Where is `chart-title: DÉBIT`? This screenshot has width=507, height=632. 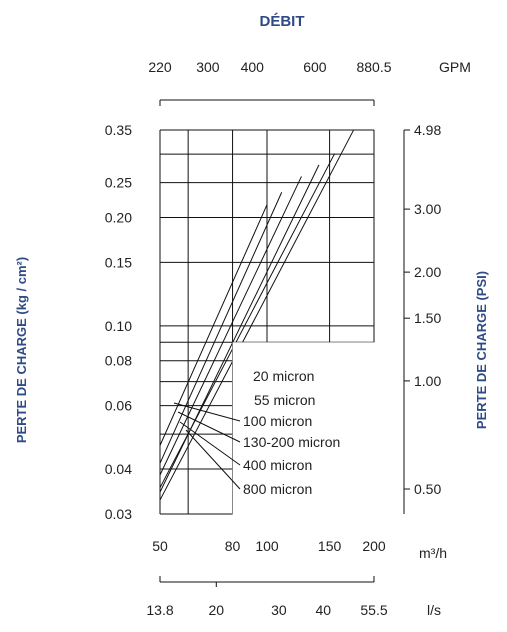 chart-title: DÉBIT is located at coordinates (282, 21).